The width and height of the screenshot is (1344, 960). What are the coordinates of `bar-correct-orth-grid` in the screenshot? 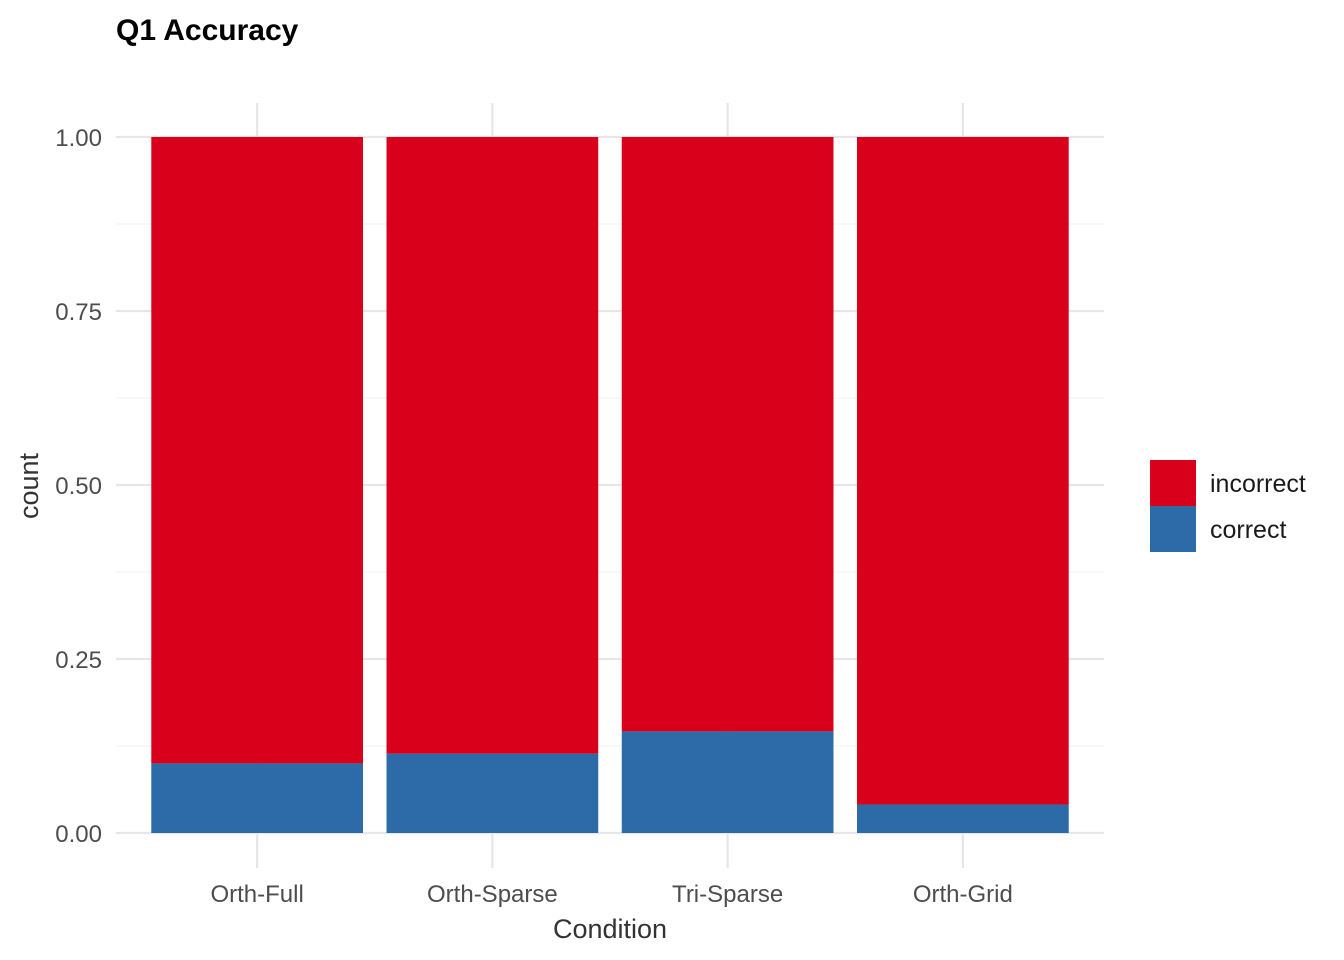 It's located at (963, 818).